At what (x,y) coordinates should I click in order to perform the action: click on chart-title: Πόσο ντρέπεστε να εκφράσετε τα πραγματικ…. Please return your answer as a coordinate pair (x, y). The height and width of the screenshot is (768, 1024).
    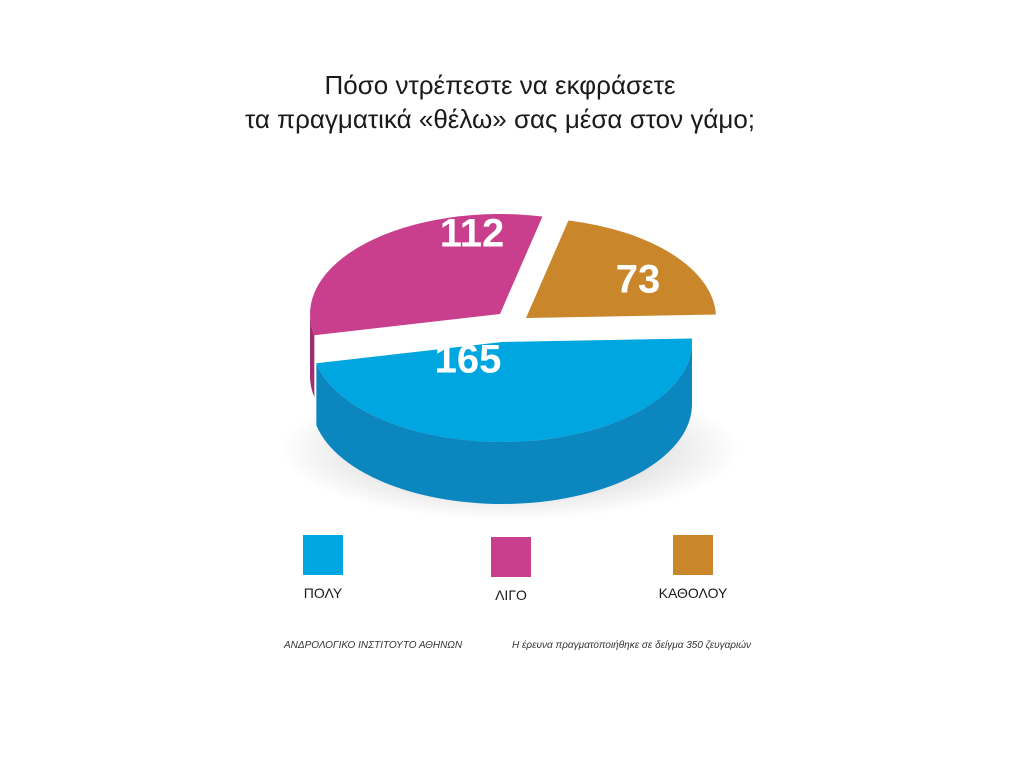
    Looking at the image, I should click on (500, 102).